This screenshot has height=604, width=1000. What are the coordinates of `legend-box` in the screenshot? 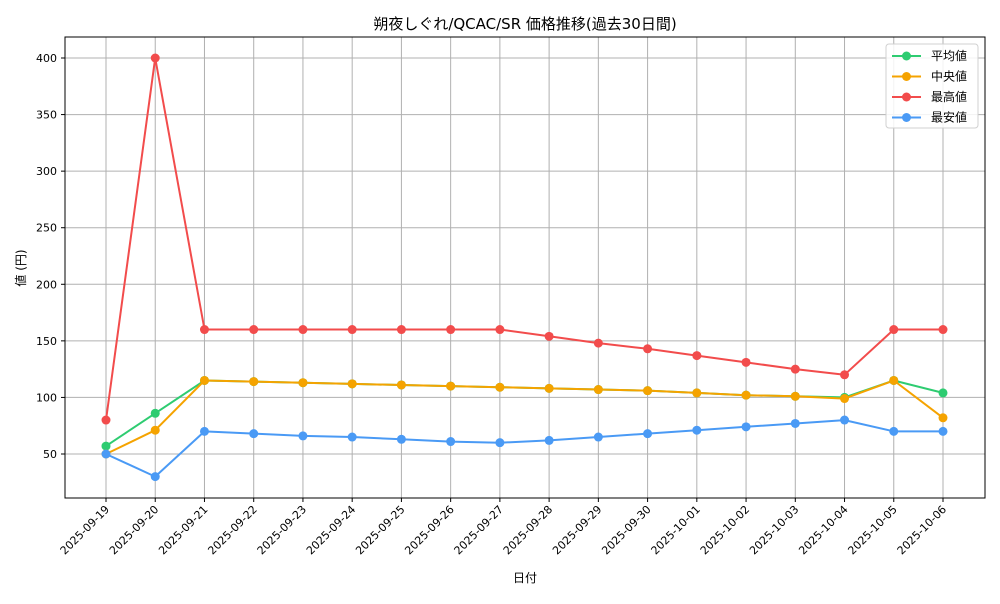 It's located at (932, 86).